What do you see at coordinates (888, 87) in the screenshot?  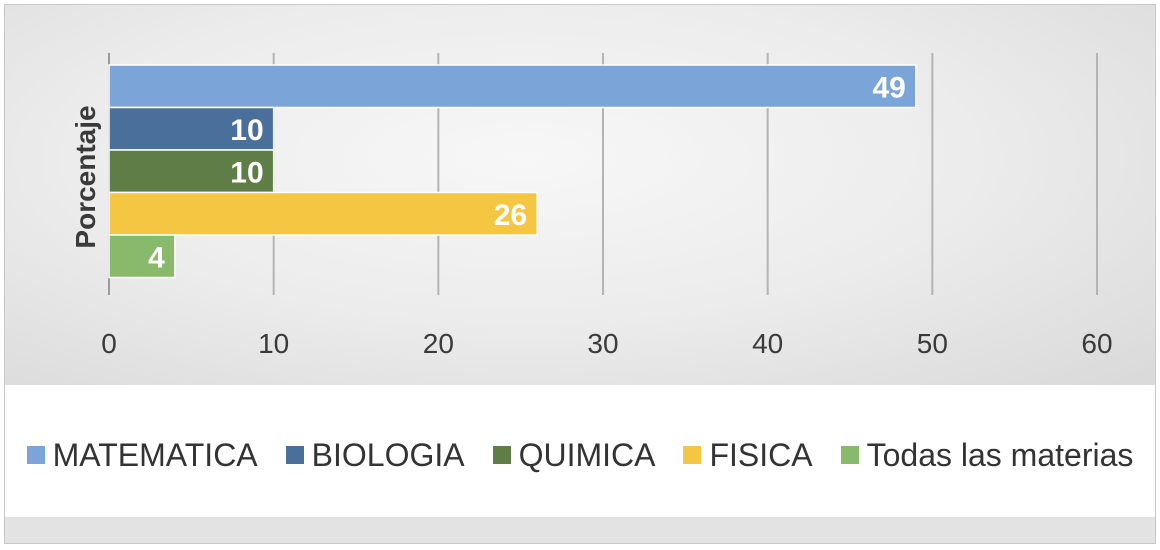 I see `data-label: 49` at bounding box center [888, 87].